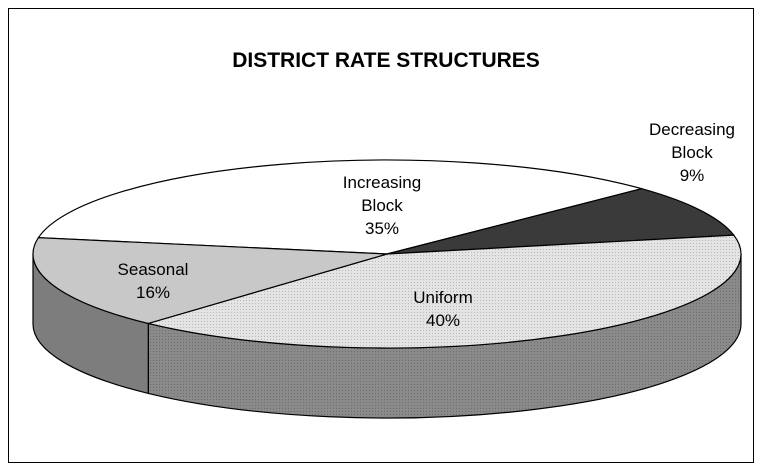 This screenshot has width=766, height=467. Describe the element at coordinates (153, 292) in the screenshot. I see `slice-value-label-3: 16%` at that location.